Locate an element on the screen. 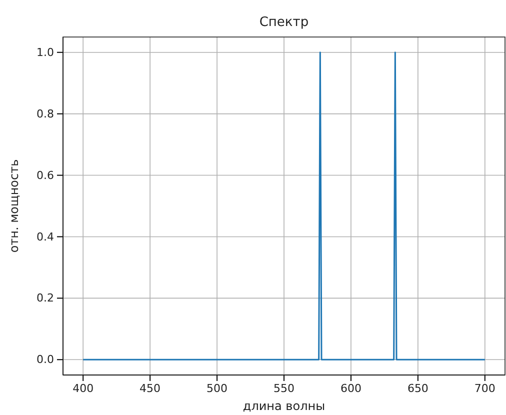 The height and width of the screenshot is (415, 506). x-tick-label: 500 is located at coordinates (217, 388).